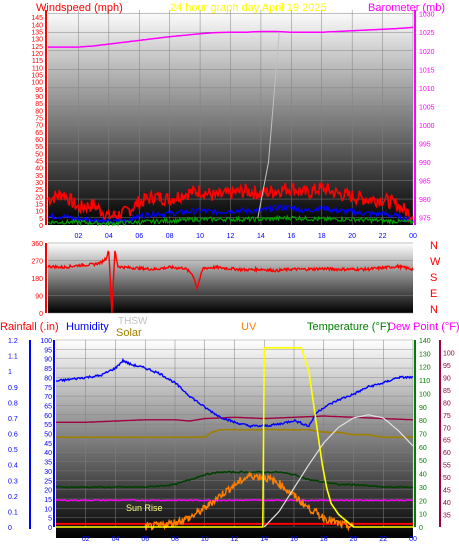 This screenshot has height=555, width=459. Describe the element at coordinates (39, 90) in the screenshot. I see `left-tick-label: 95` at that location.